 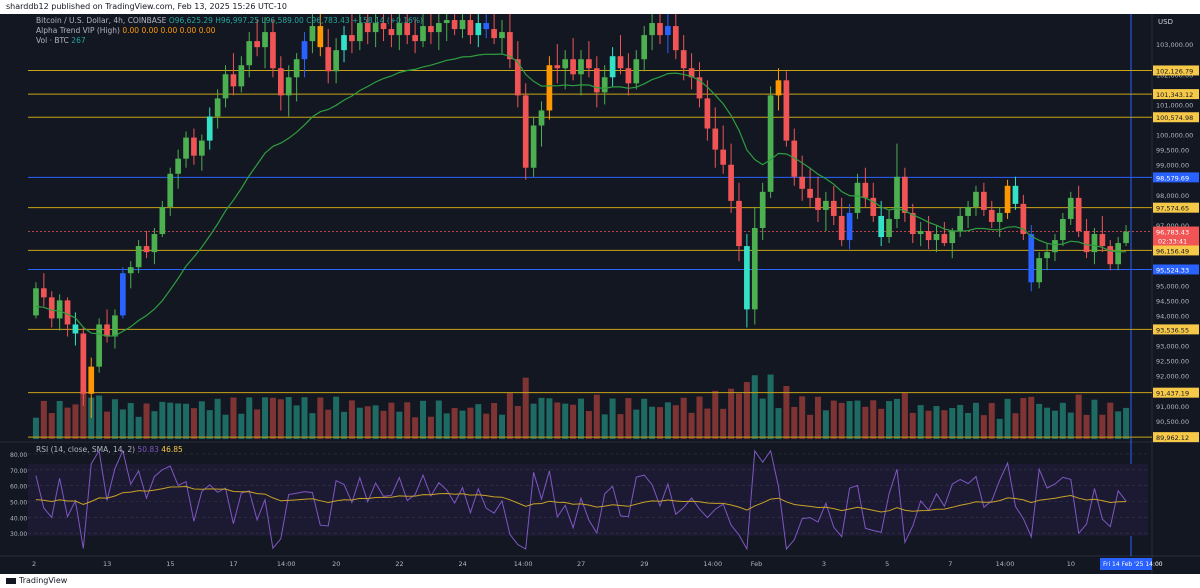 What do you see at coordinates (86, 449) in the screenshot?
I see `rsi-label: RSI (14, close, SMA, 14, 2)` at bounding box center [86, 449].